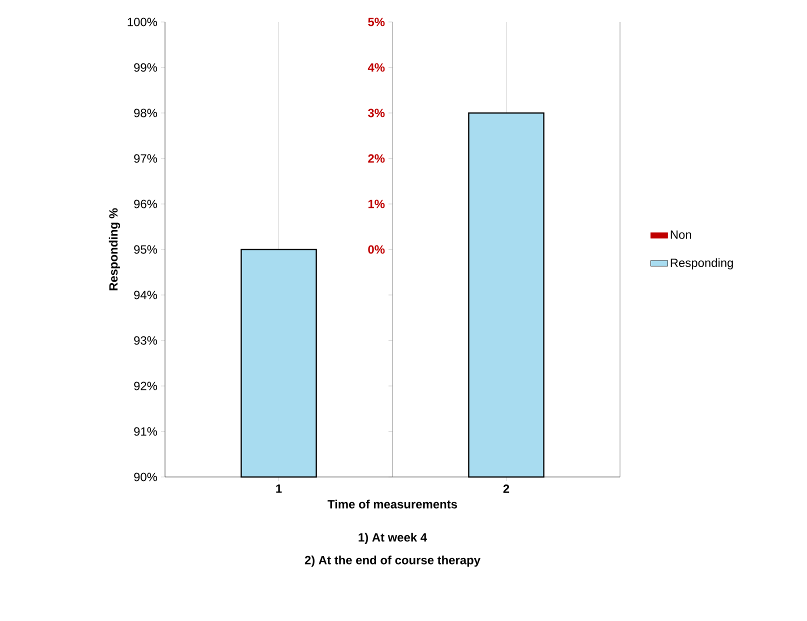 This screenshot has height=621, width=807. What do you see at coordinates (146, 340) in the screenshot?
I see `y-tick-label: 93%` at bounding box center [146, 340].